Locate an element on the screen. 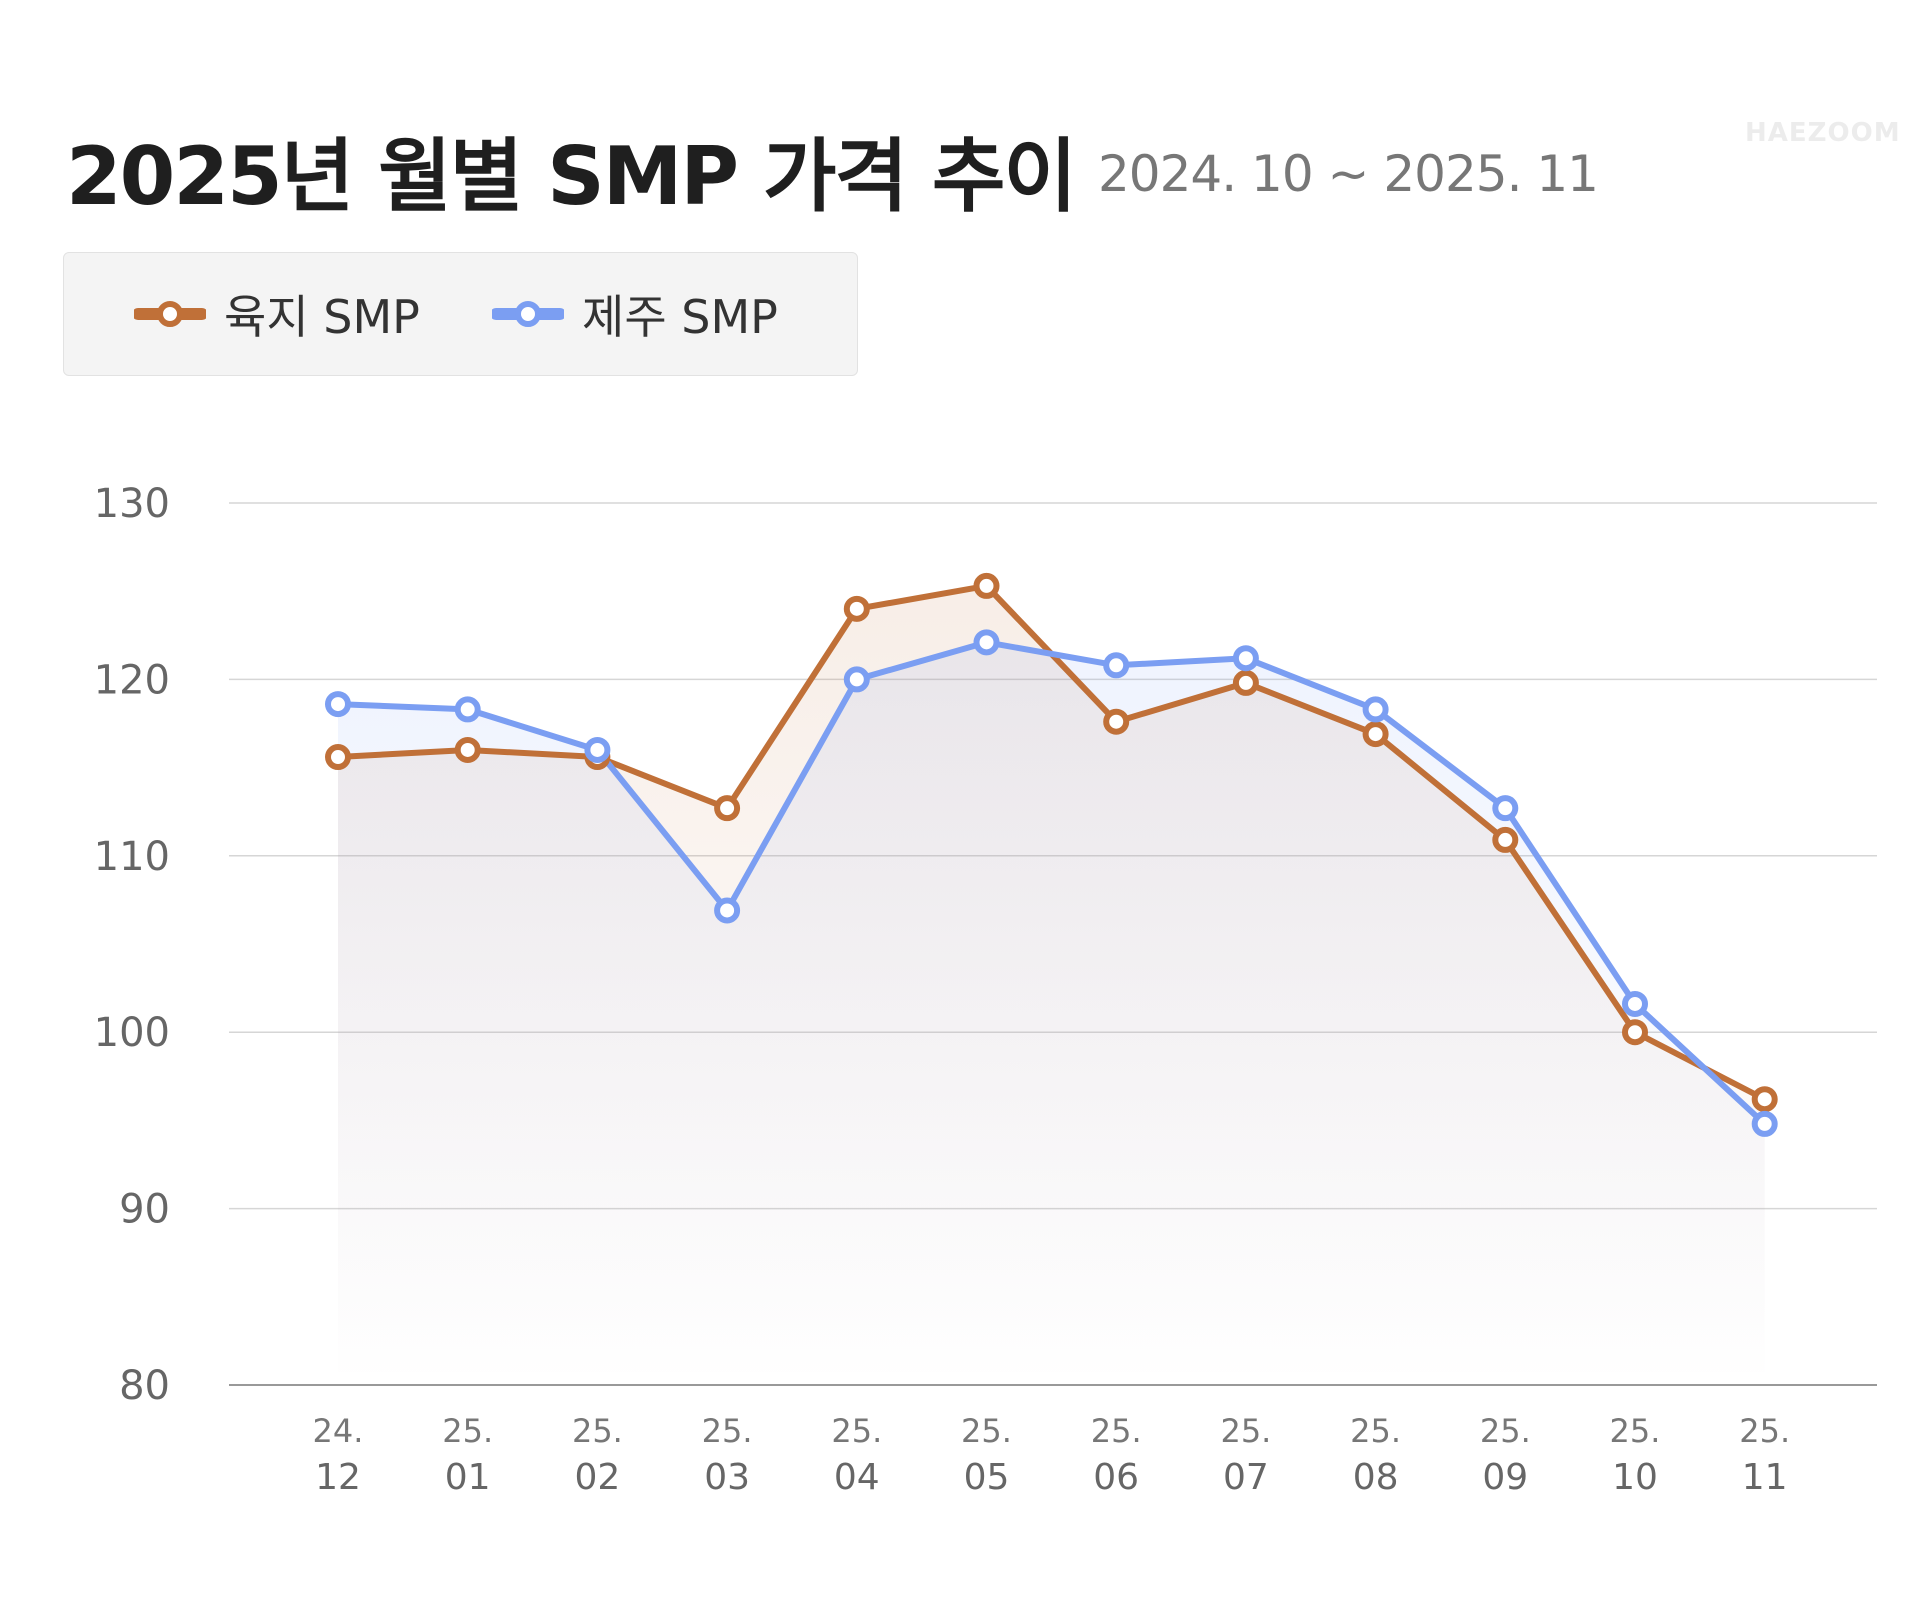 The width and height of the screenshot is (1932, 1612). y-tick-label: 90 is located at coordinates (144, 1210).